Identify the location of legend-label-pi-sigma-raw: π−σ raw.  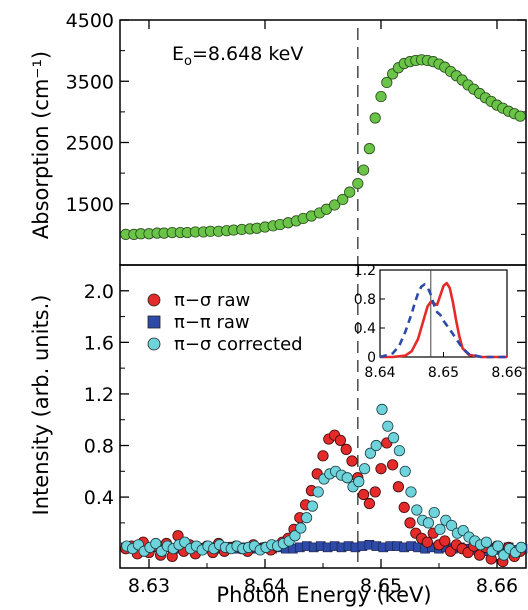
(212, 300).